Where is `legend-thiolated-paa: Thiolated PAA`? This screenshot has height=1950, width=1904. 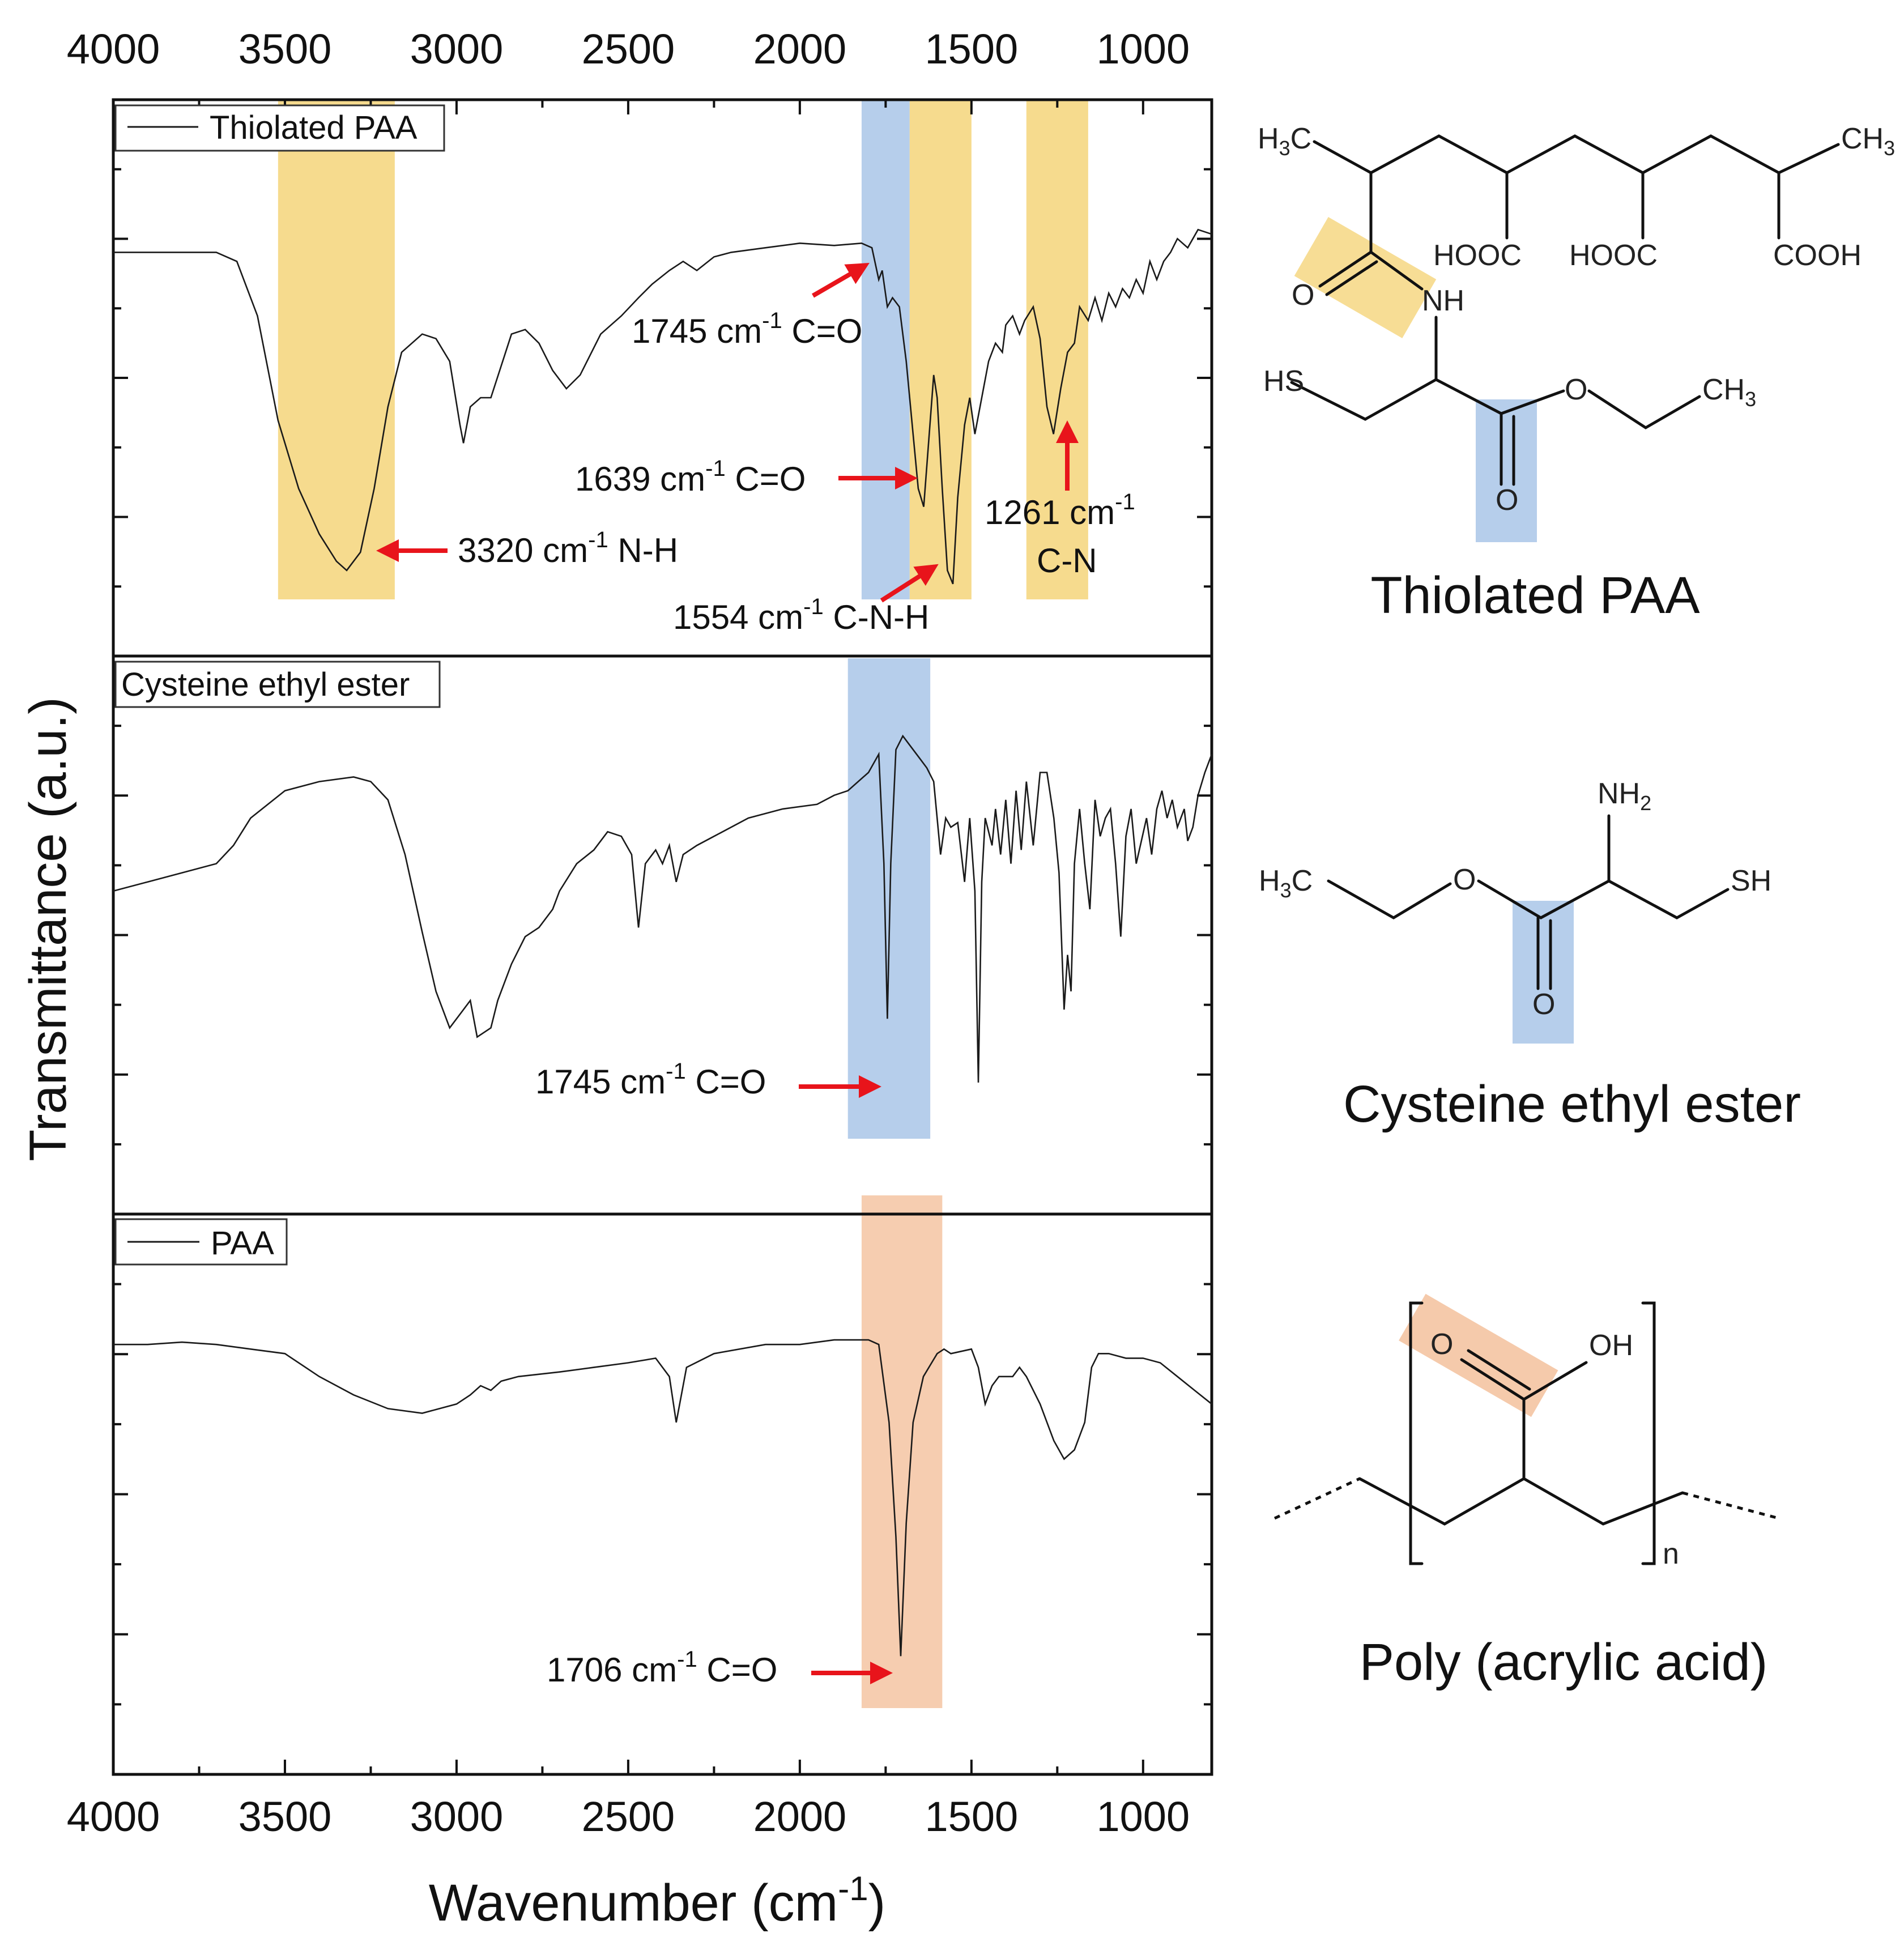
legend-thiolated-paa: Thiolated PAA is located at coordinates (279, 128).